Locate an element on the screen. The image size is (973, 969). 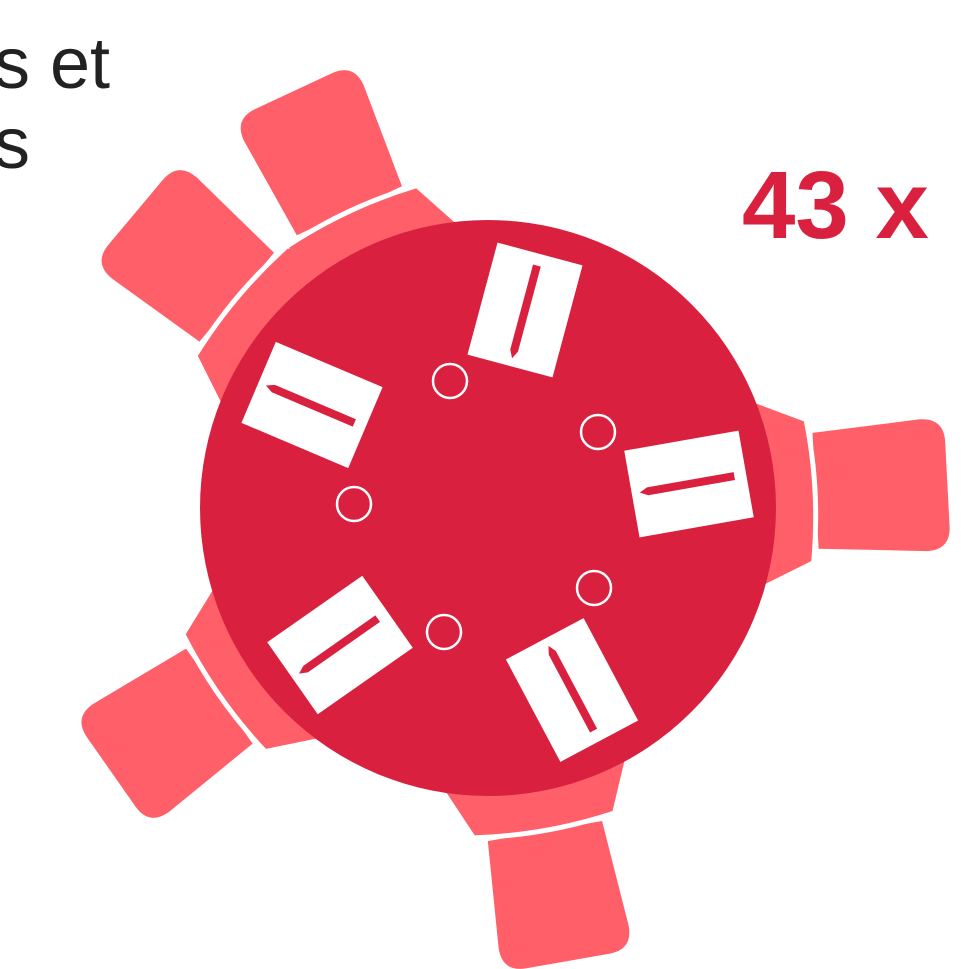
table-count: 43 x is located at coordinates (835, 205).